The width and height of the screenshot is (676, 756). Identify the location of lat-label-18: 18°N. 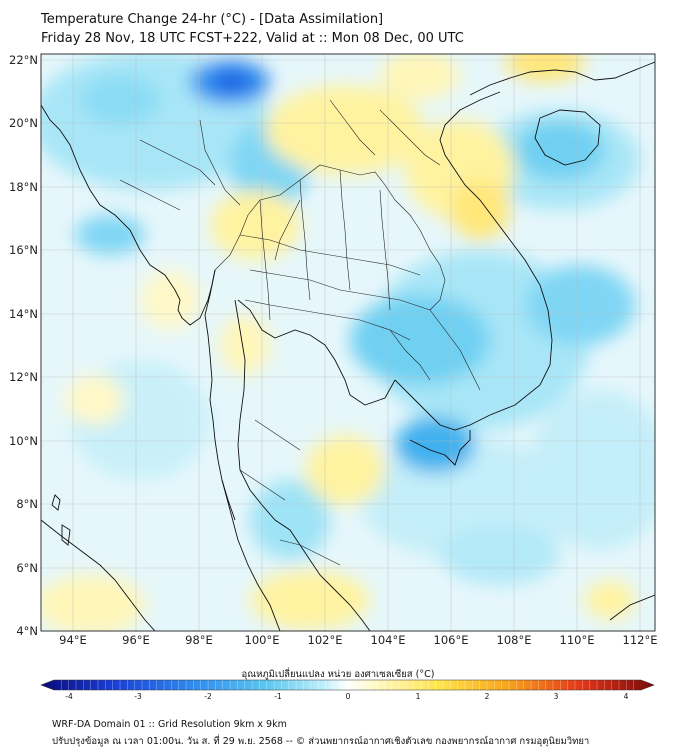
(23, 187).